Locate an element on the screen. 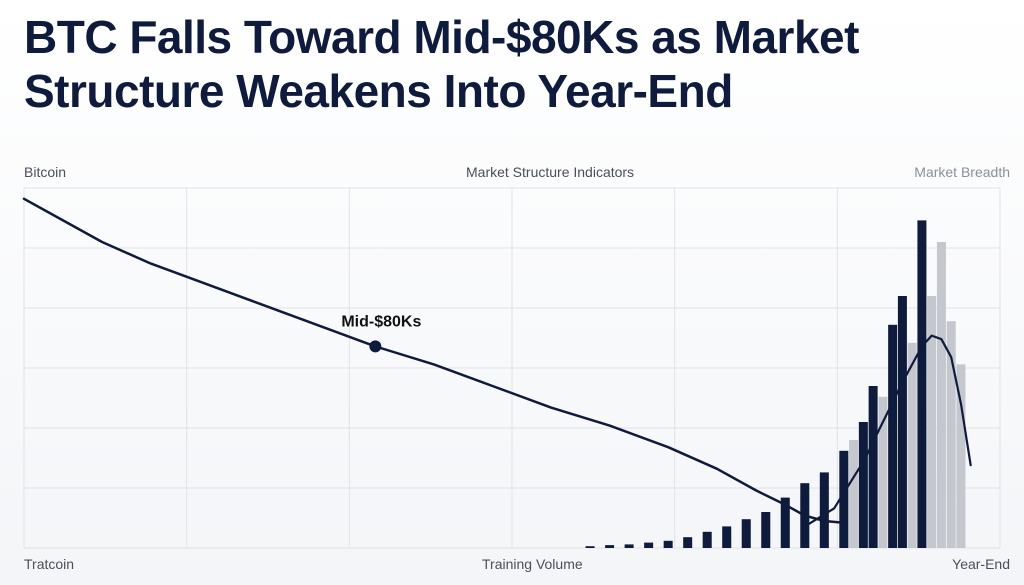 Image resolution: width=1024 pixels, height=585 pixels. label-market-structure: Market Structure Indicators is located at coordinates (550, 172).